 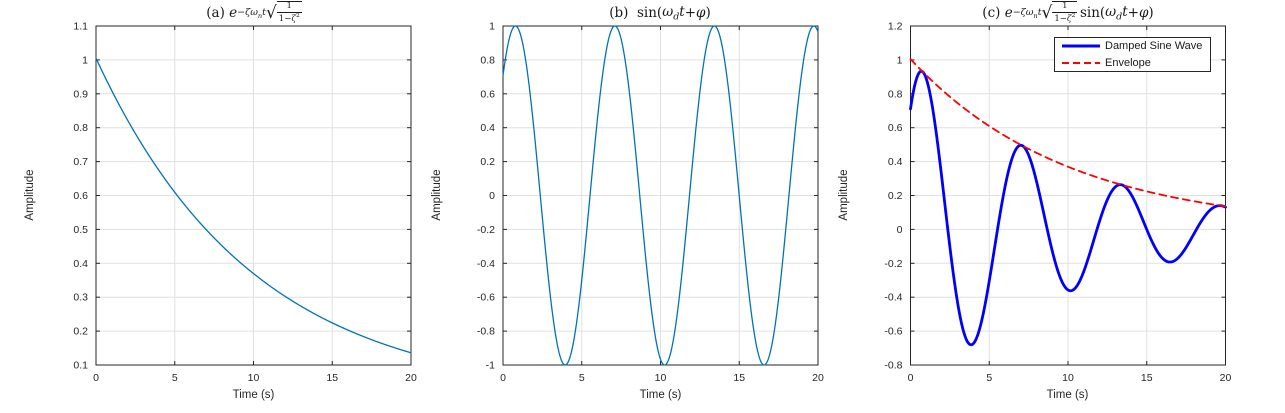 I want to click on panel-a-ylabel: Amplitude, so click(x=30, y=195).